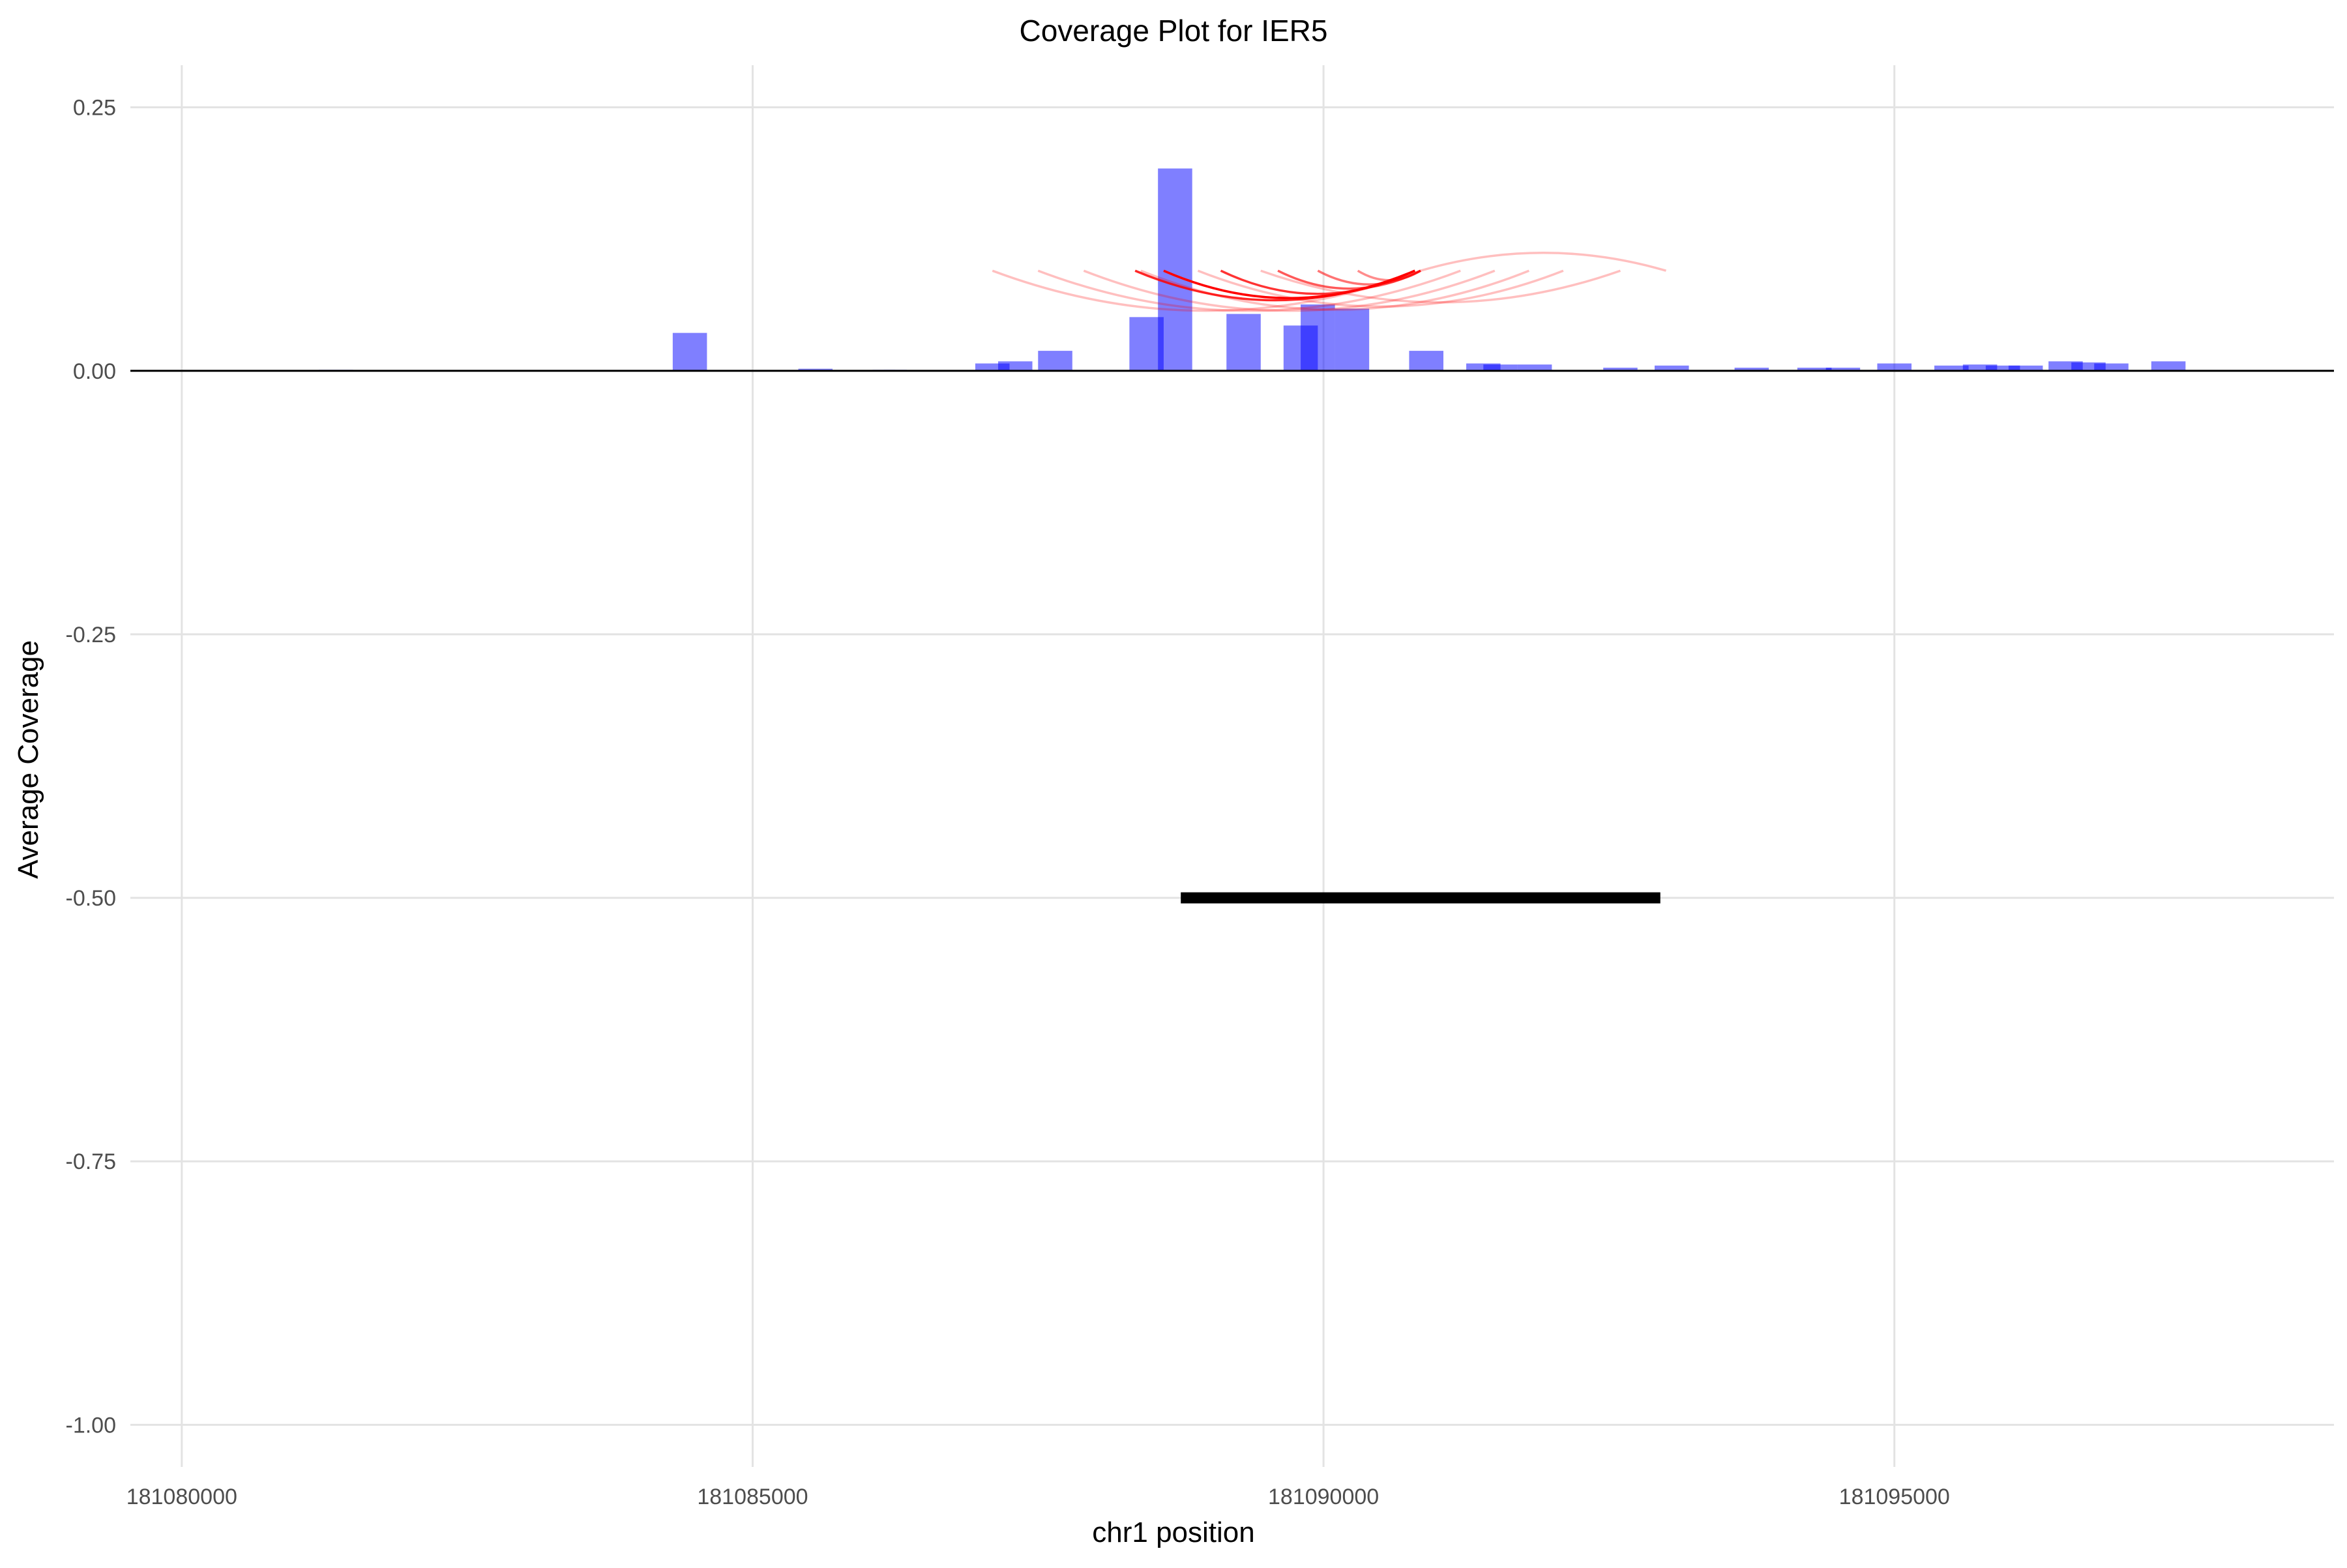 This screenshot has width=2347, height=1568. Describe the element at coordinates (1894, 1497) in the screenshot. I see `x-tick-label: 181095000` at that location.